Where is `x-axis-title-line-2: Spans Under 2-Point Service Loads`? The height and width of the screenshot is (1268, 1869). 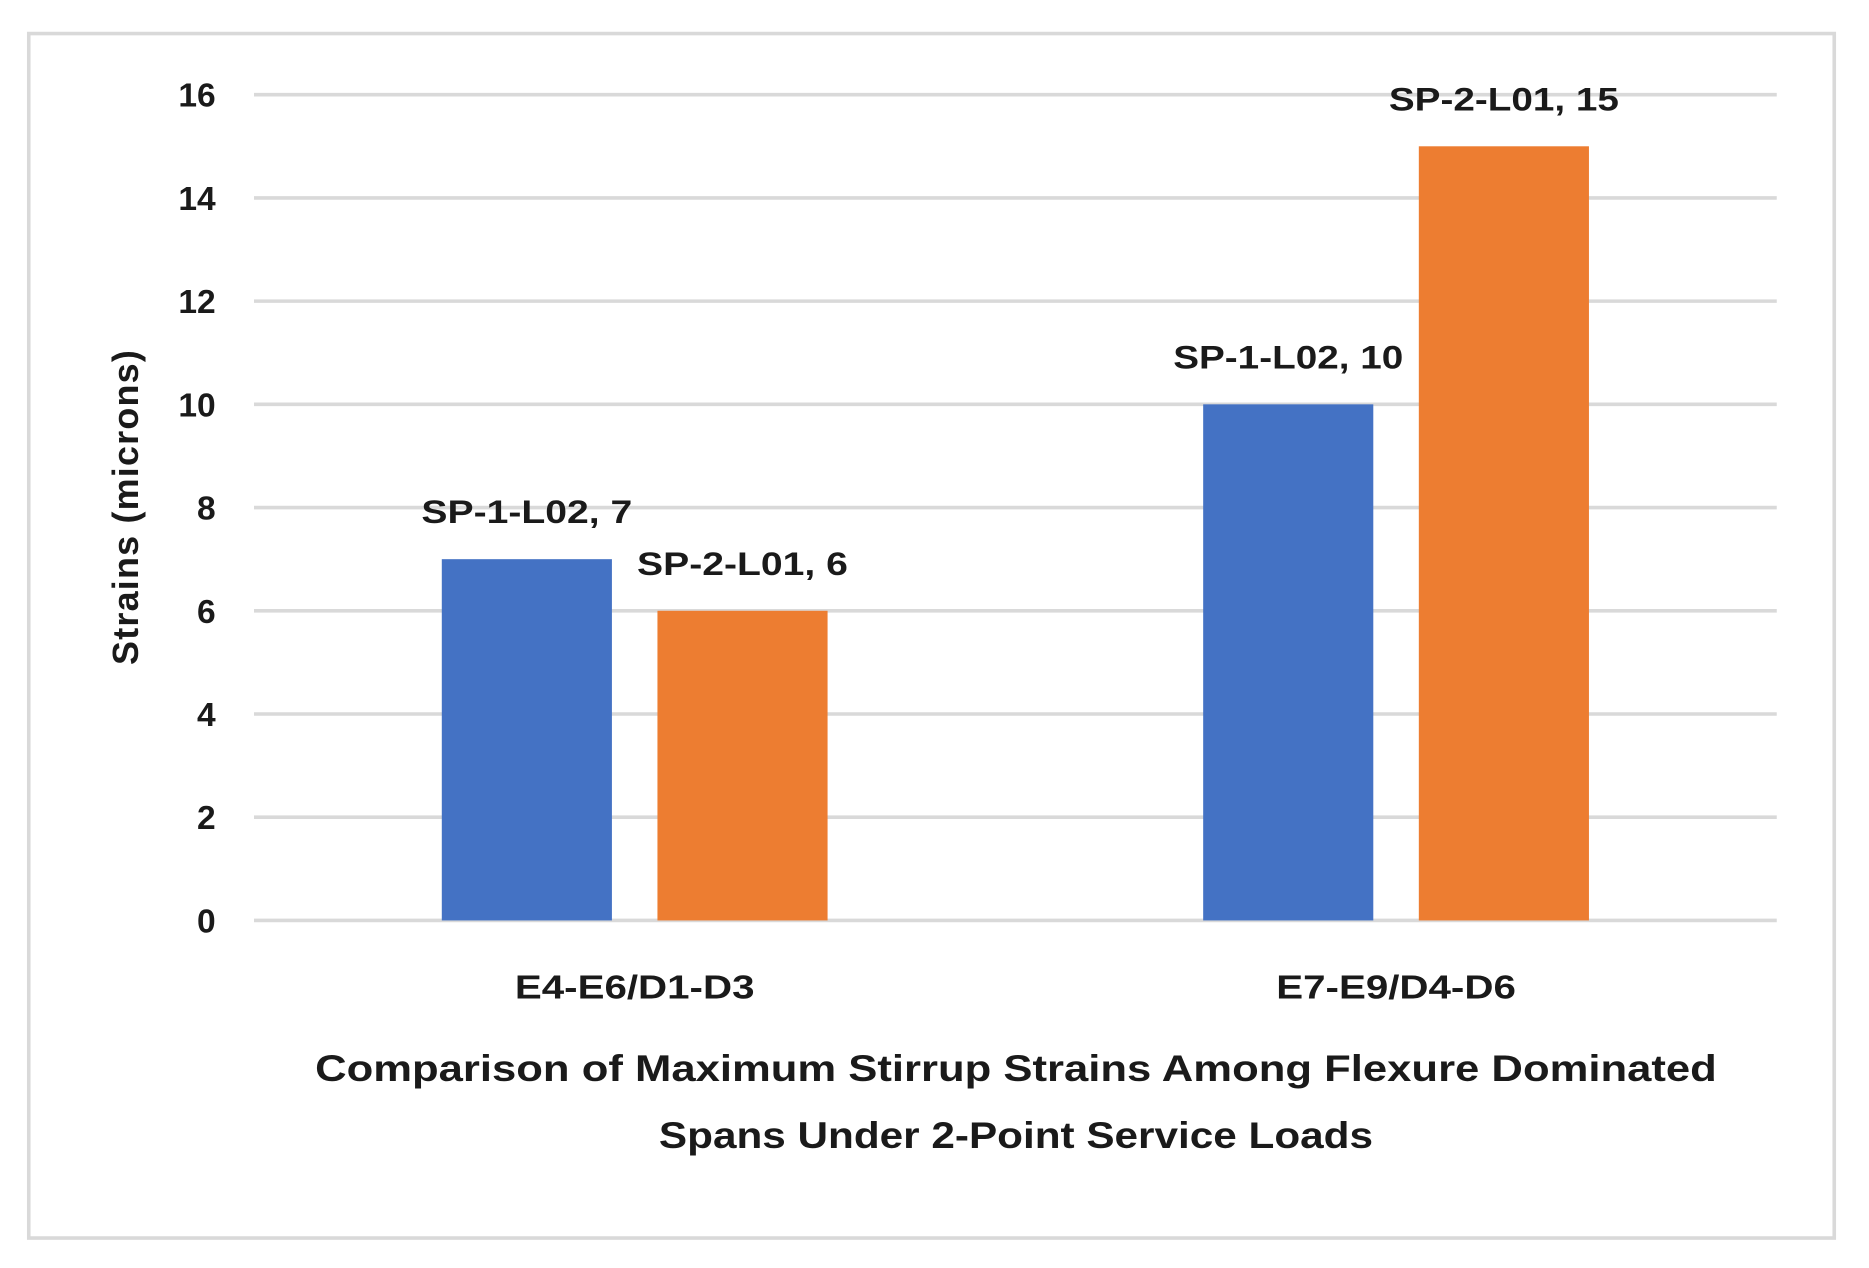
x-axis-title-line-2: Spans Under 2-Point Service Loads is located at coordinates (1016, 1135).